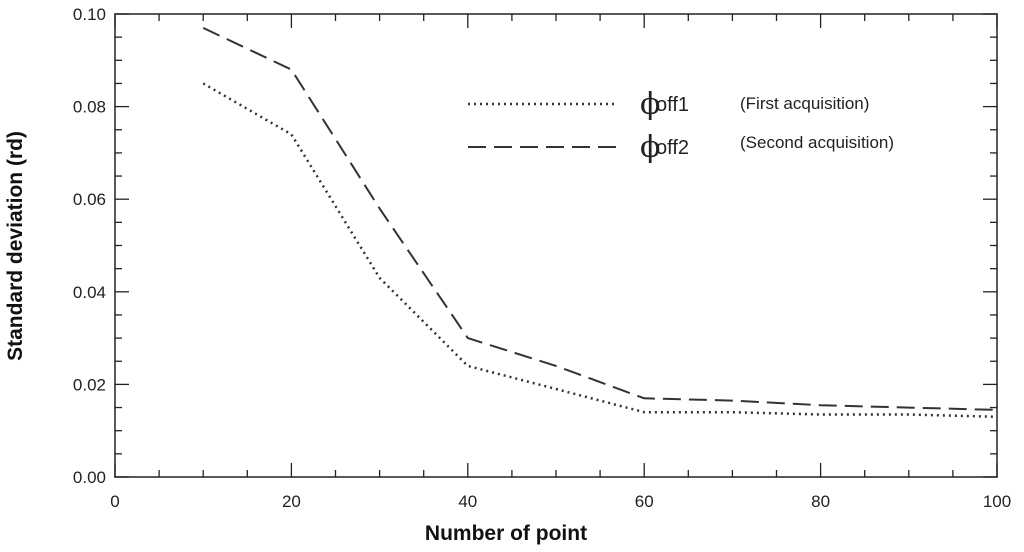 This screenshot has width=1024, height=552. Describe the element at coordinates (817, 142) in the screenshot. I see `legend-note-off2: (Second acquisition)` at that location.